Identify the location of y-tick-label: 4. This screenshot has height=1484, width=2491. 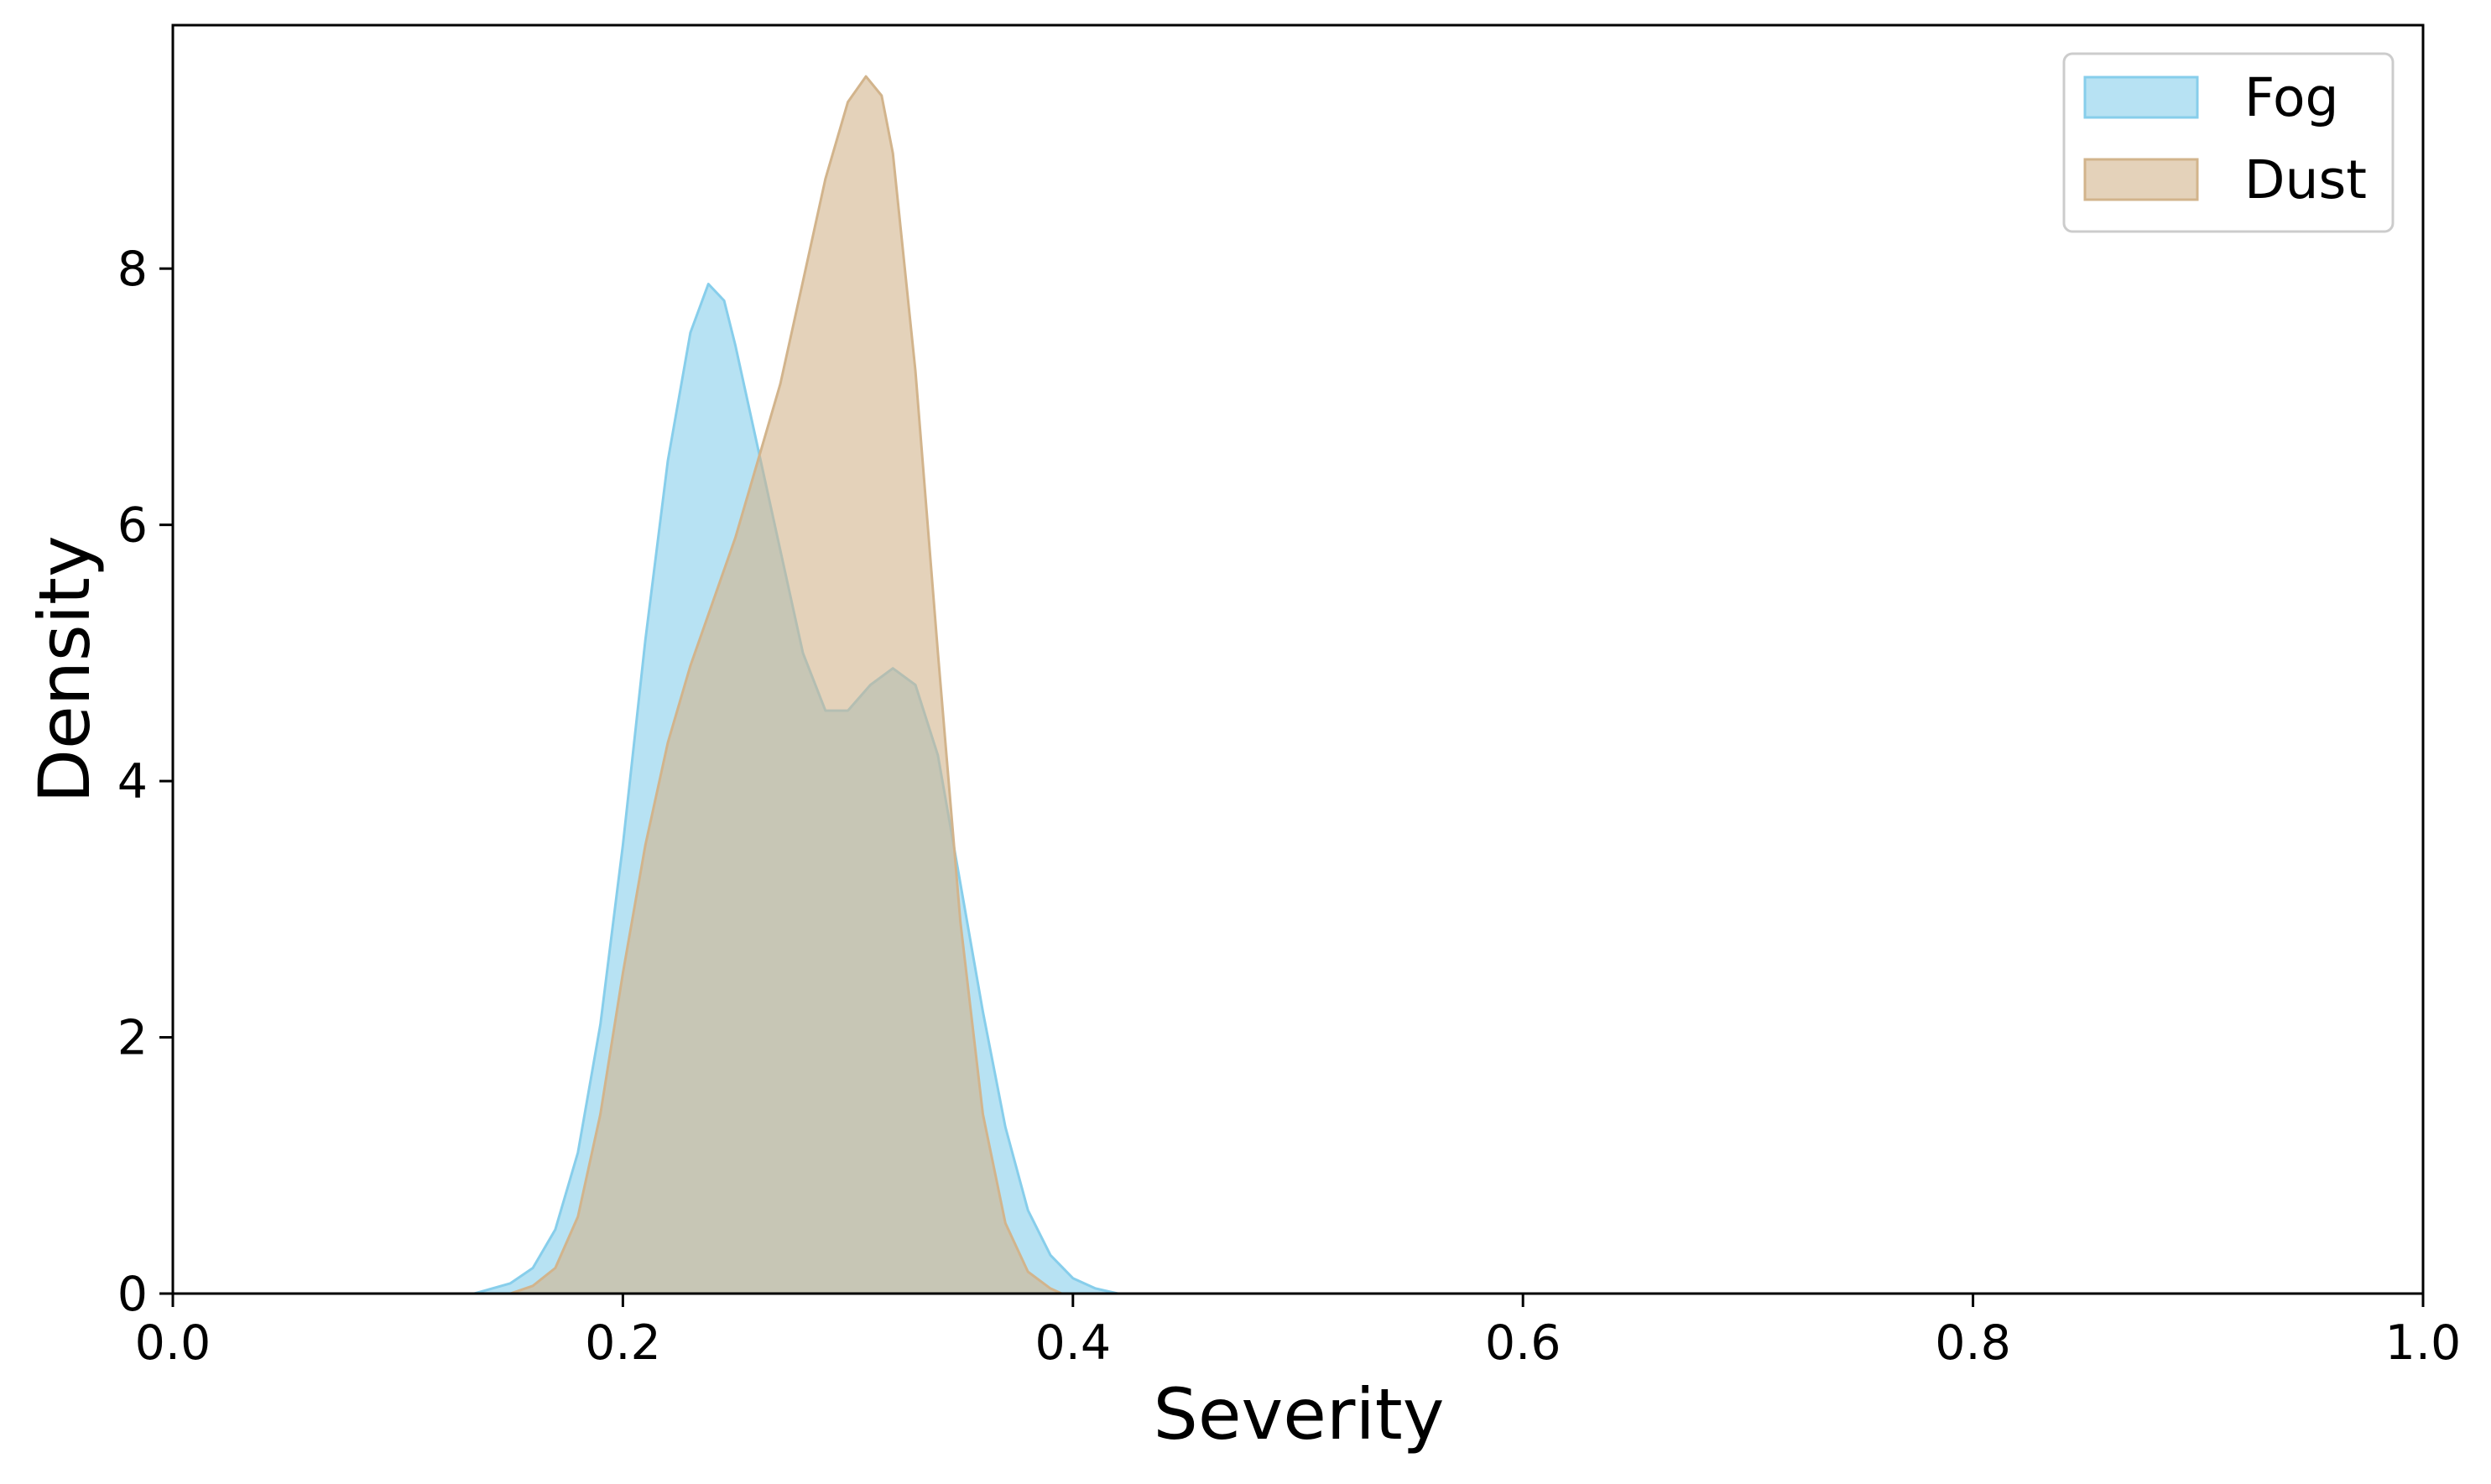
(132, 782).